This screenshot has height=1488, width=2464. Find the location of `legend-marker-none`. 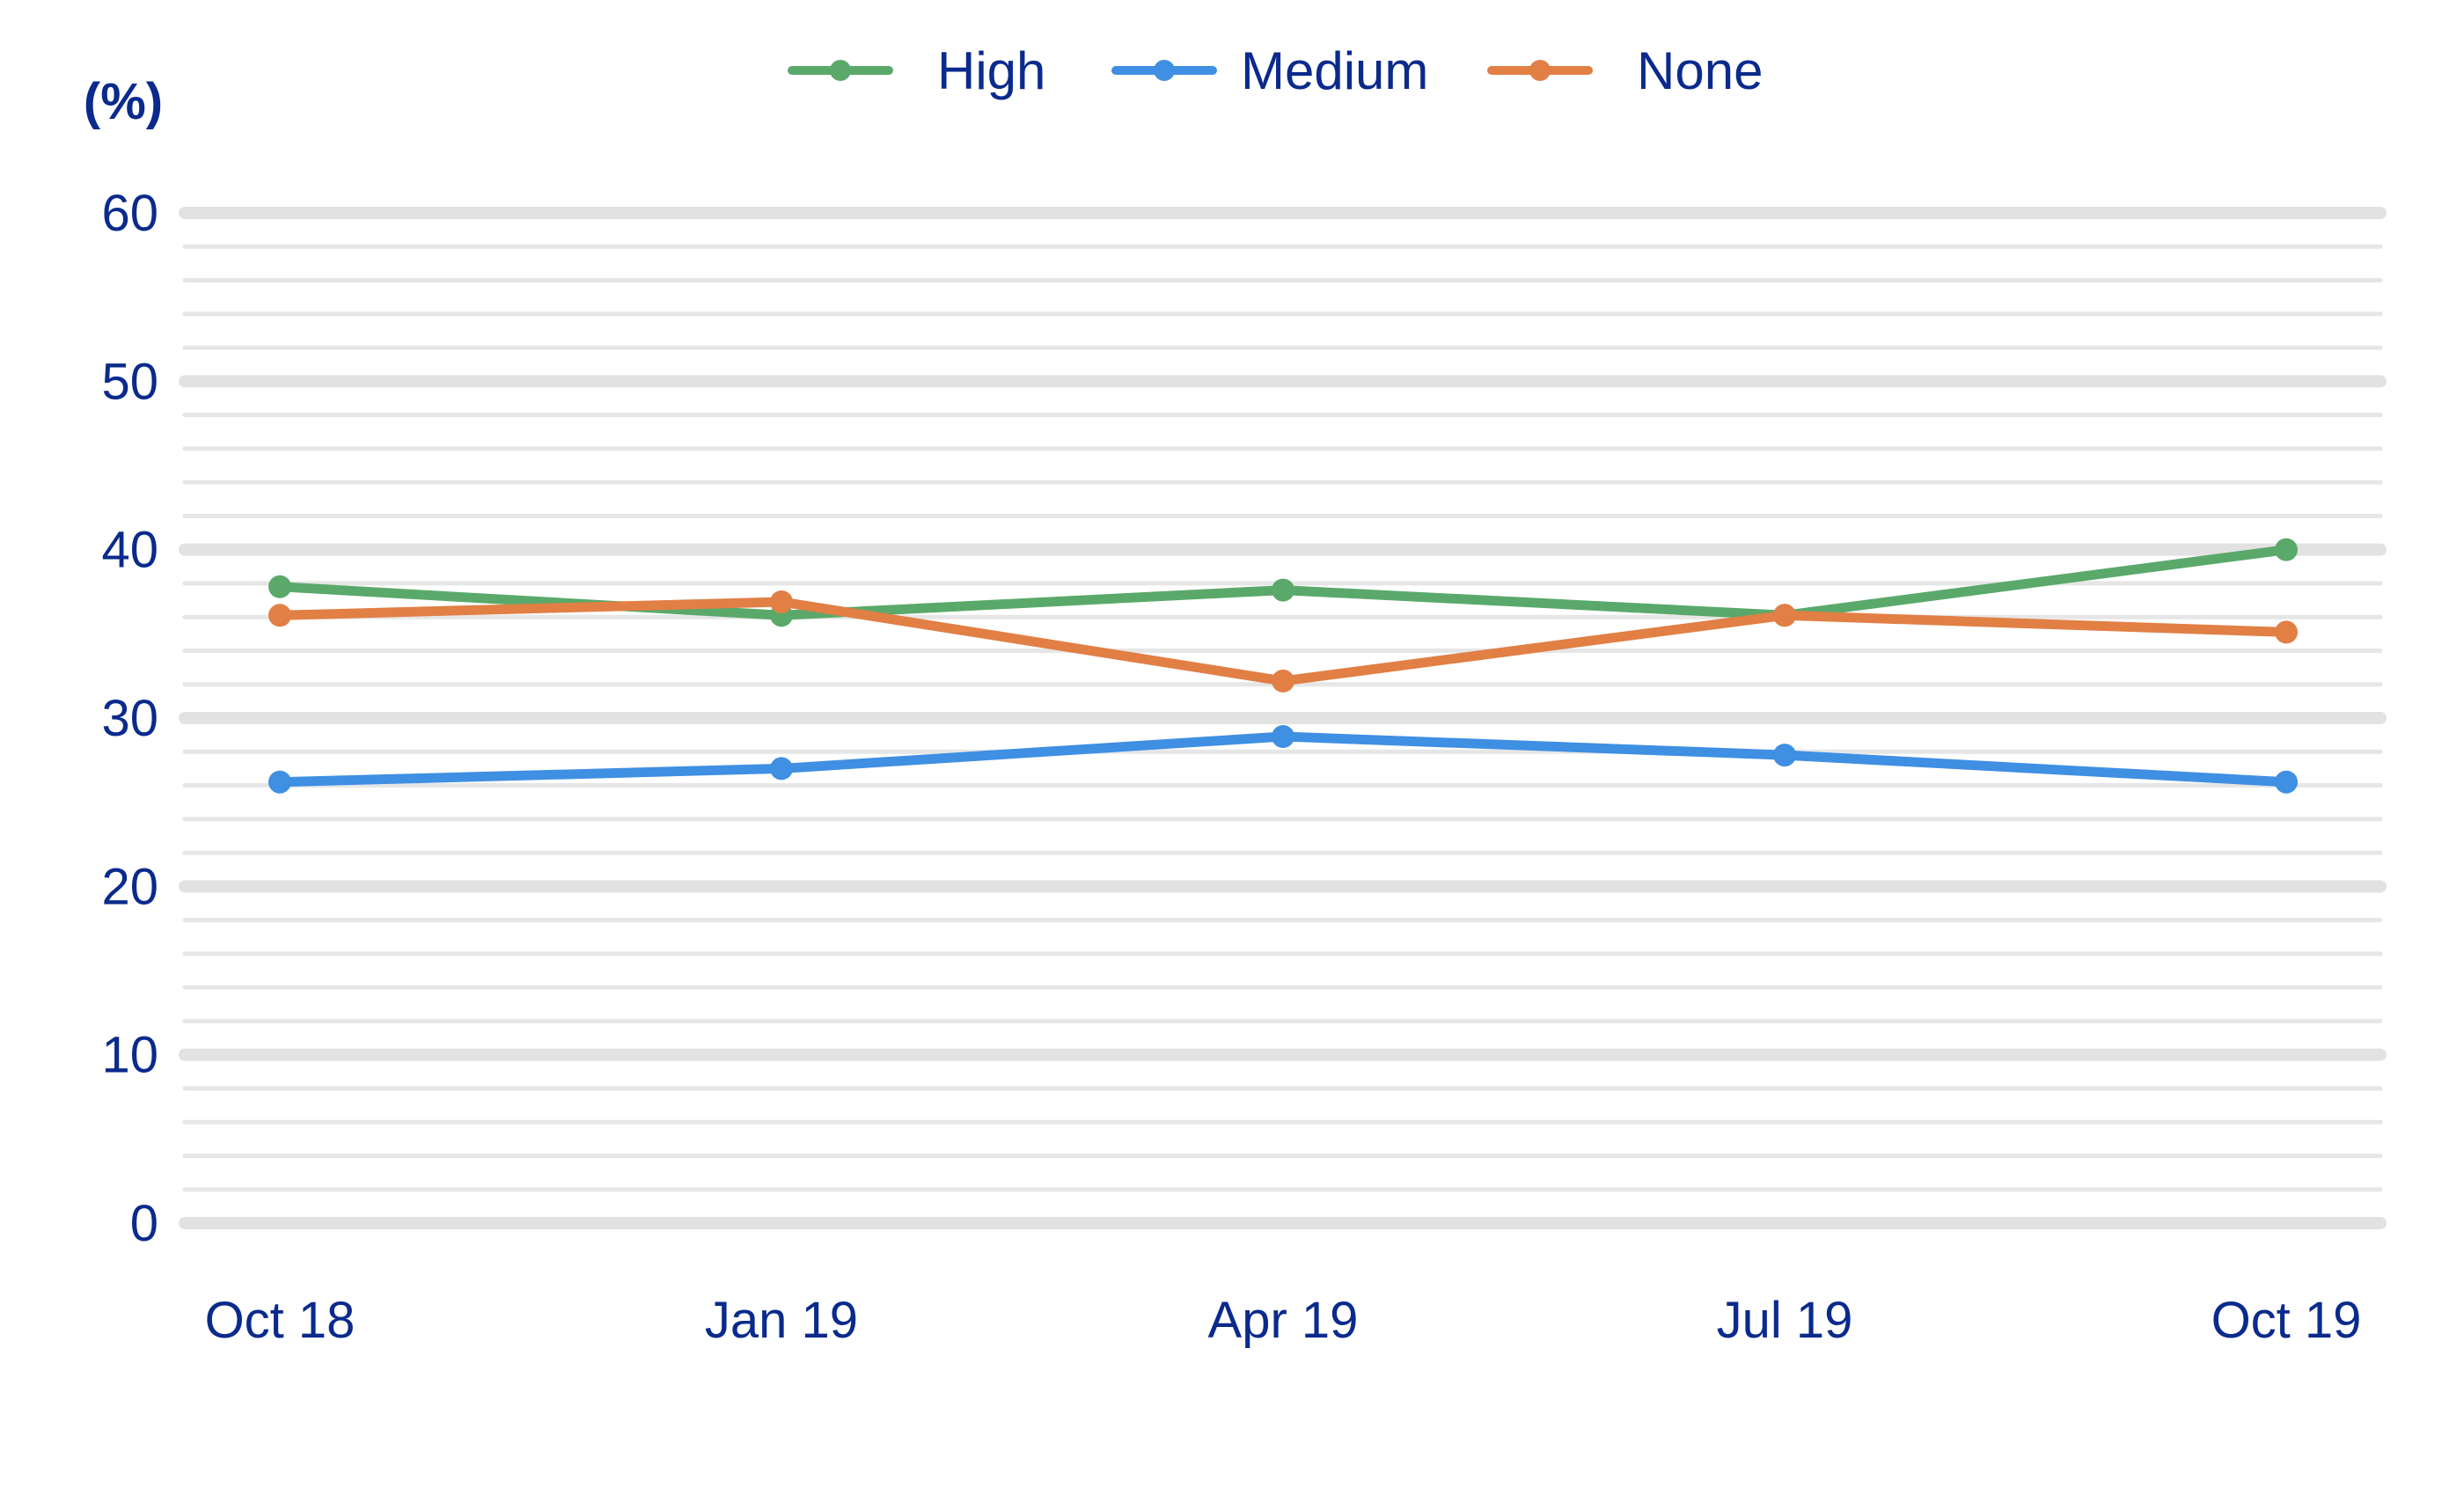

legend-marker-none is located at coordinates (1540, 70).